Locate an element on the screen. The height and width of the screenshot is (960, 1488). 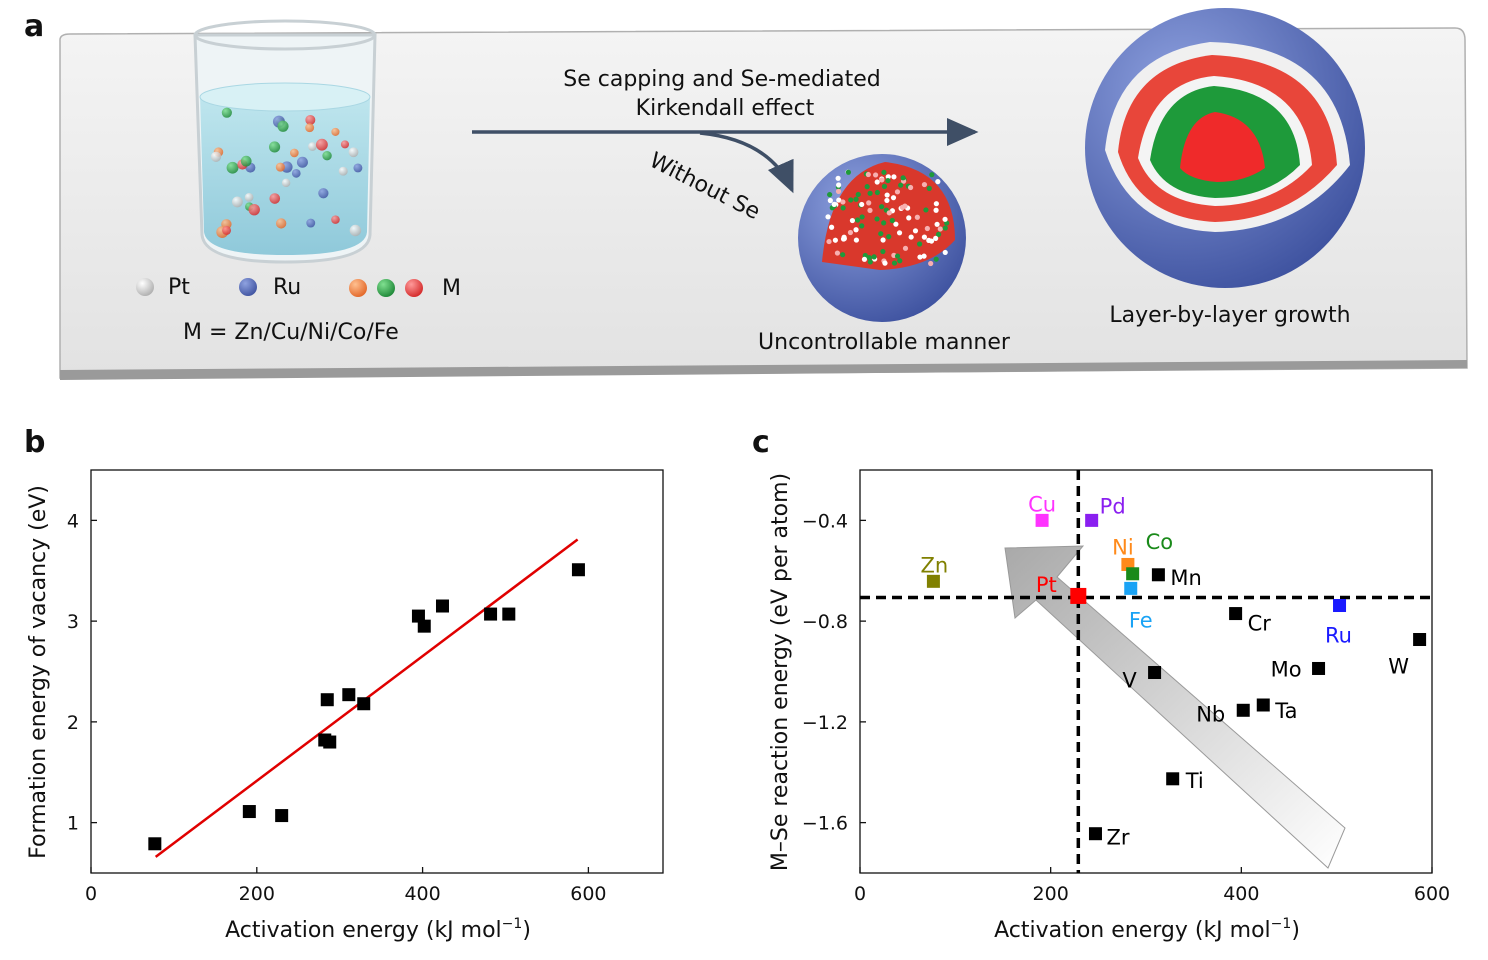
point-label-nb: Nb is located at coordinates (1210, 714).